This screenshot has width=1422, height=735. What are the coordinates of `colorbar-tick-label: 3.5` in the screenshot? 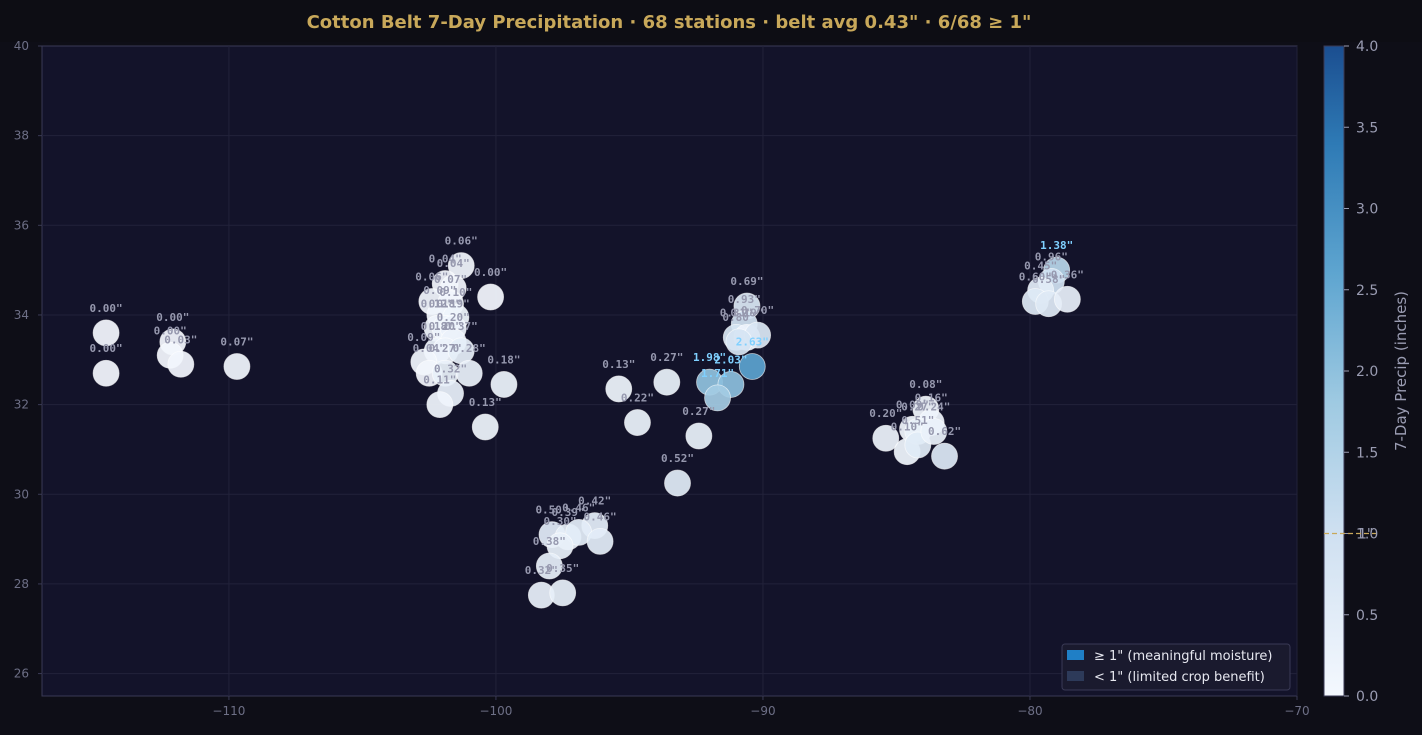 It's located at (1367, 128).